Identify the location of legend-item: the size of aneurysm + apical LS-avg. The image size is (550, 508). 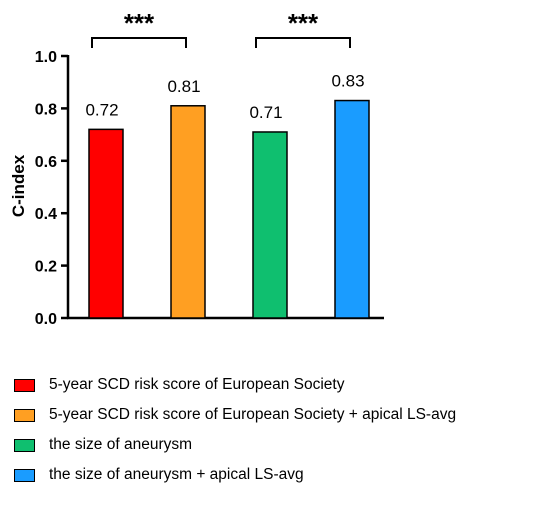
(235, 475).